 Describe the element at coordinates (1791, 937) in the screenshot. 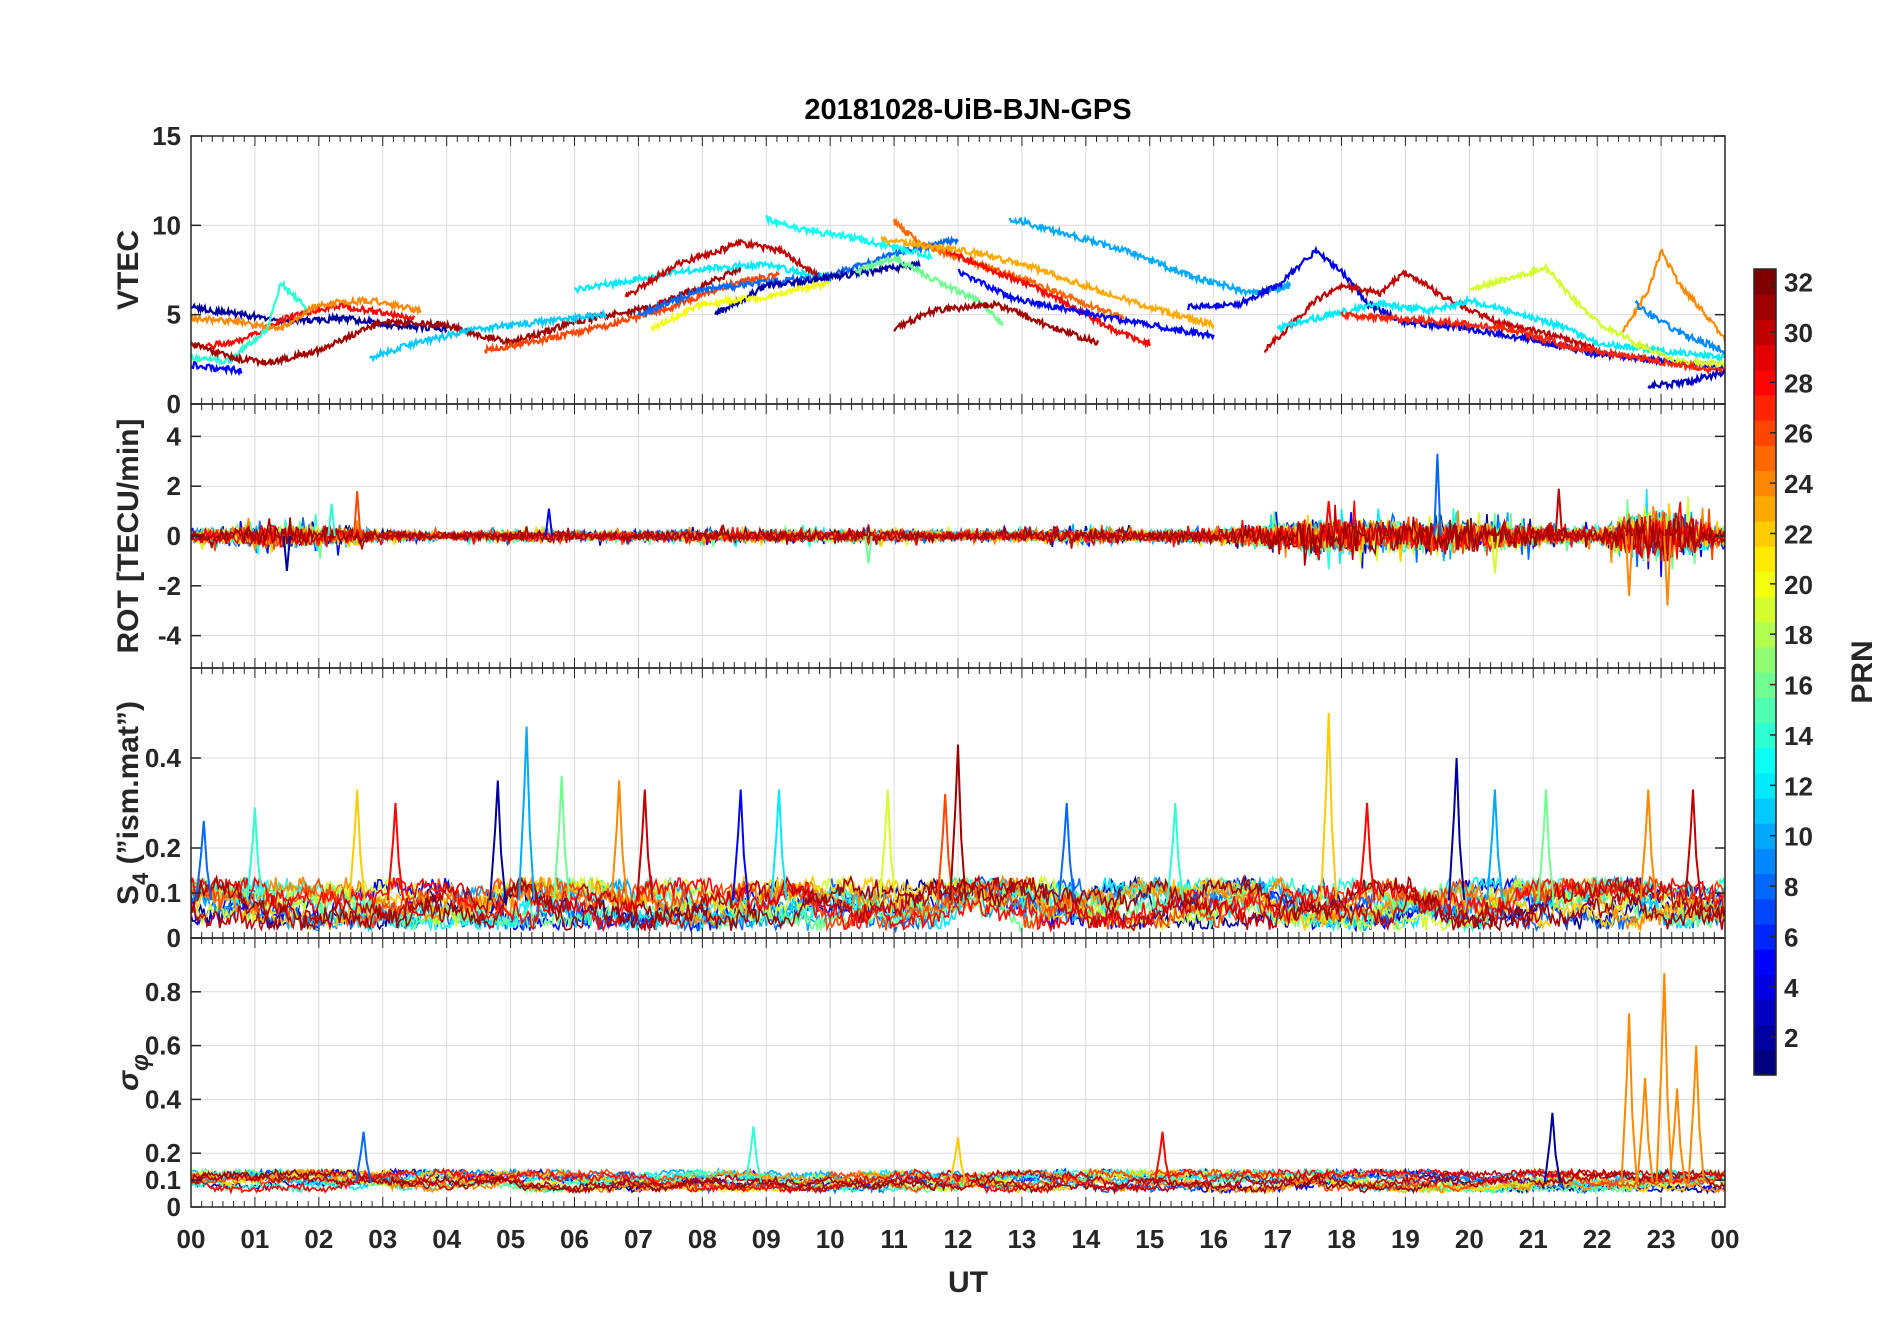

I see `colorbar-tick-label: 6` at that location.